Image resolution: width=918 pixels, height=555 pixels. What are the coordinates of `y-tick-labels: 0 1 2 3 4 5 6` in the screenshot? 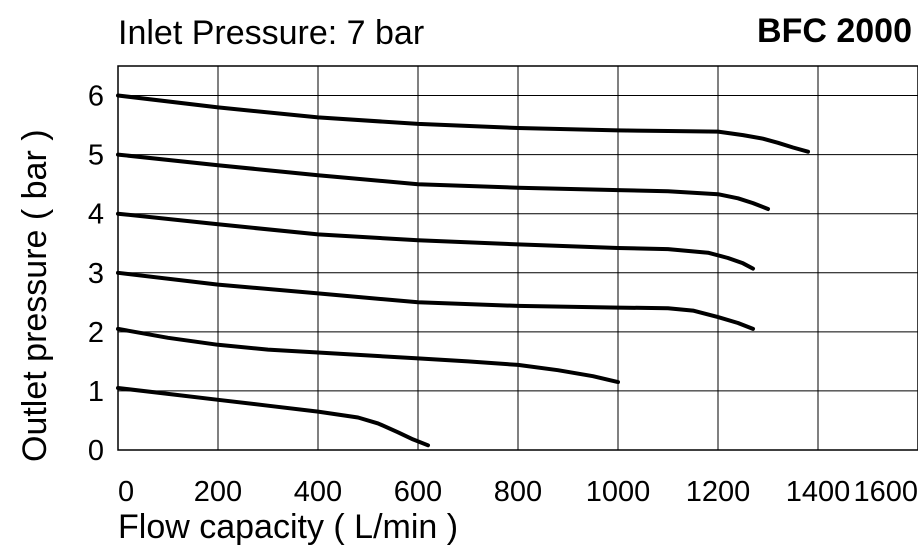 It's located at (96, 274).